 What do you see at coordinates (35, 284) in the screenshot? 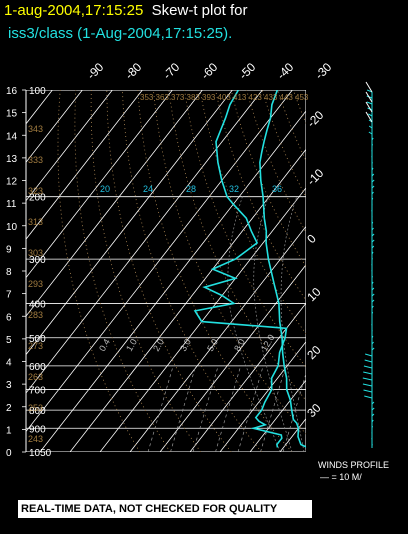
I see `dry-adiabat-label: 293` at bounding box center [35, 284].